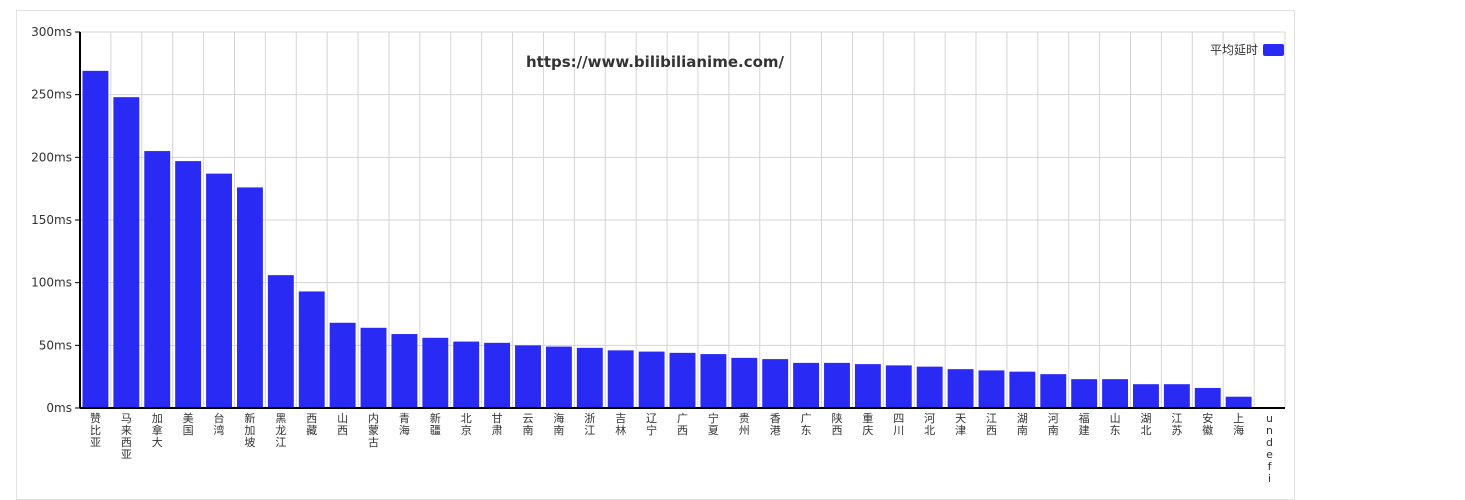  Describe the element at coordinates (1115, 424) in the screenshot. I see `x-tick-label: 山东` at that location.